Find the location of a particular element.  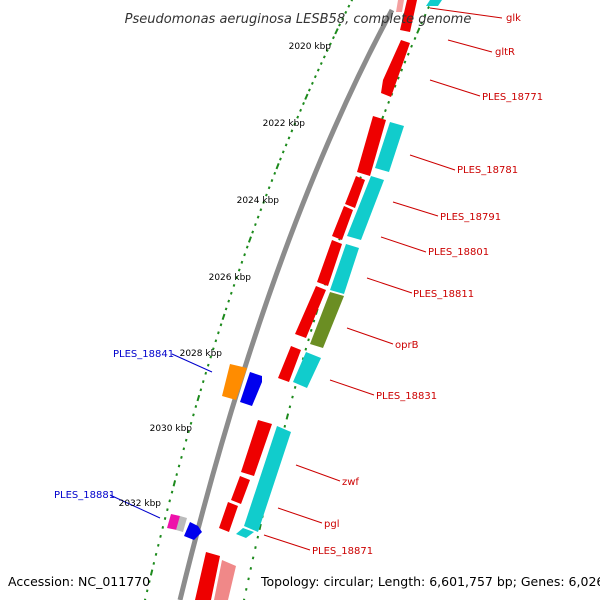

gene-label: PLES_18801 is located at coordinates (458, 252).